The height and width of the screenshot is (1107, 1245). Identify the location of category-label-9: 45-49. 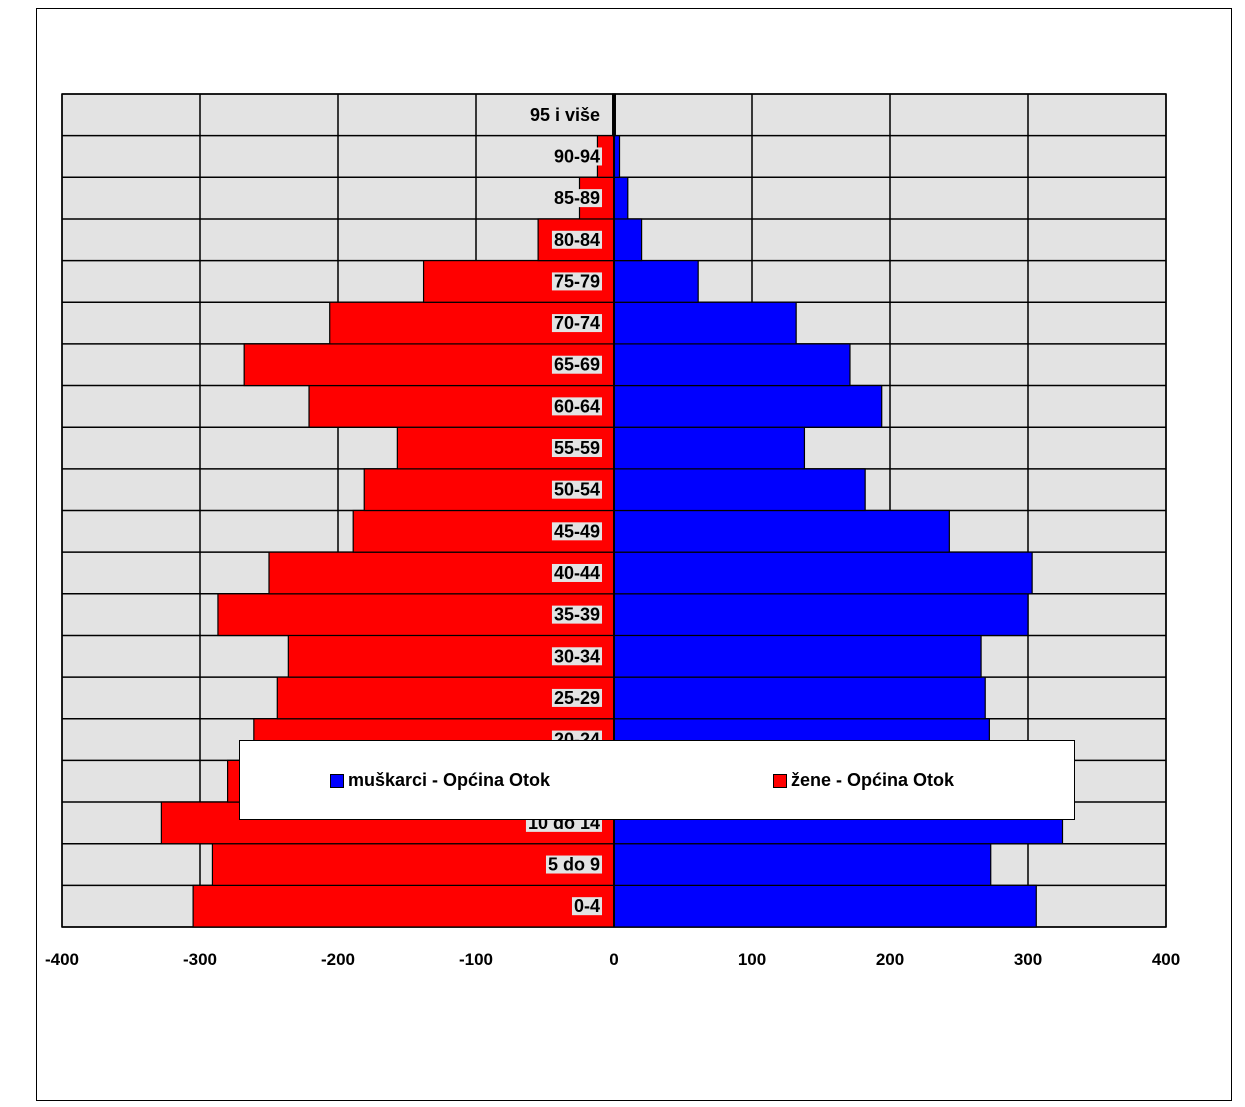
(577, 531).